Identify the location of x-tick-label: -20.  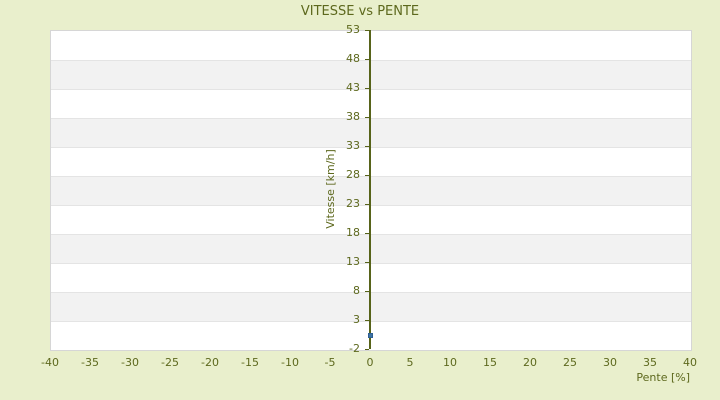
(210, 362).